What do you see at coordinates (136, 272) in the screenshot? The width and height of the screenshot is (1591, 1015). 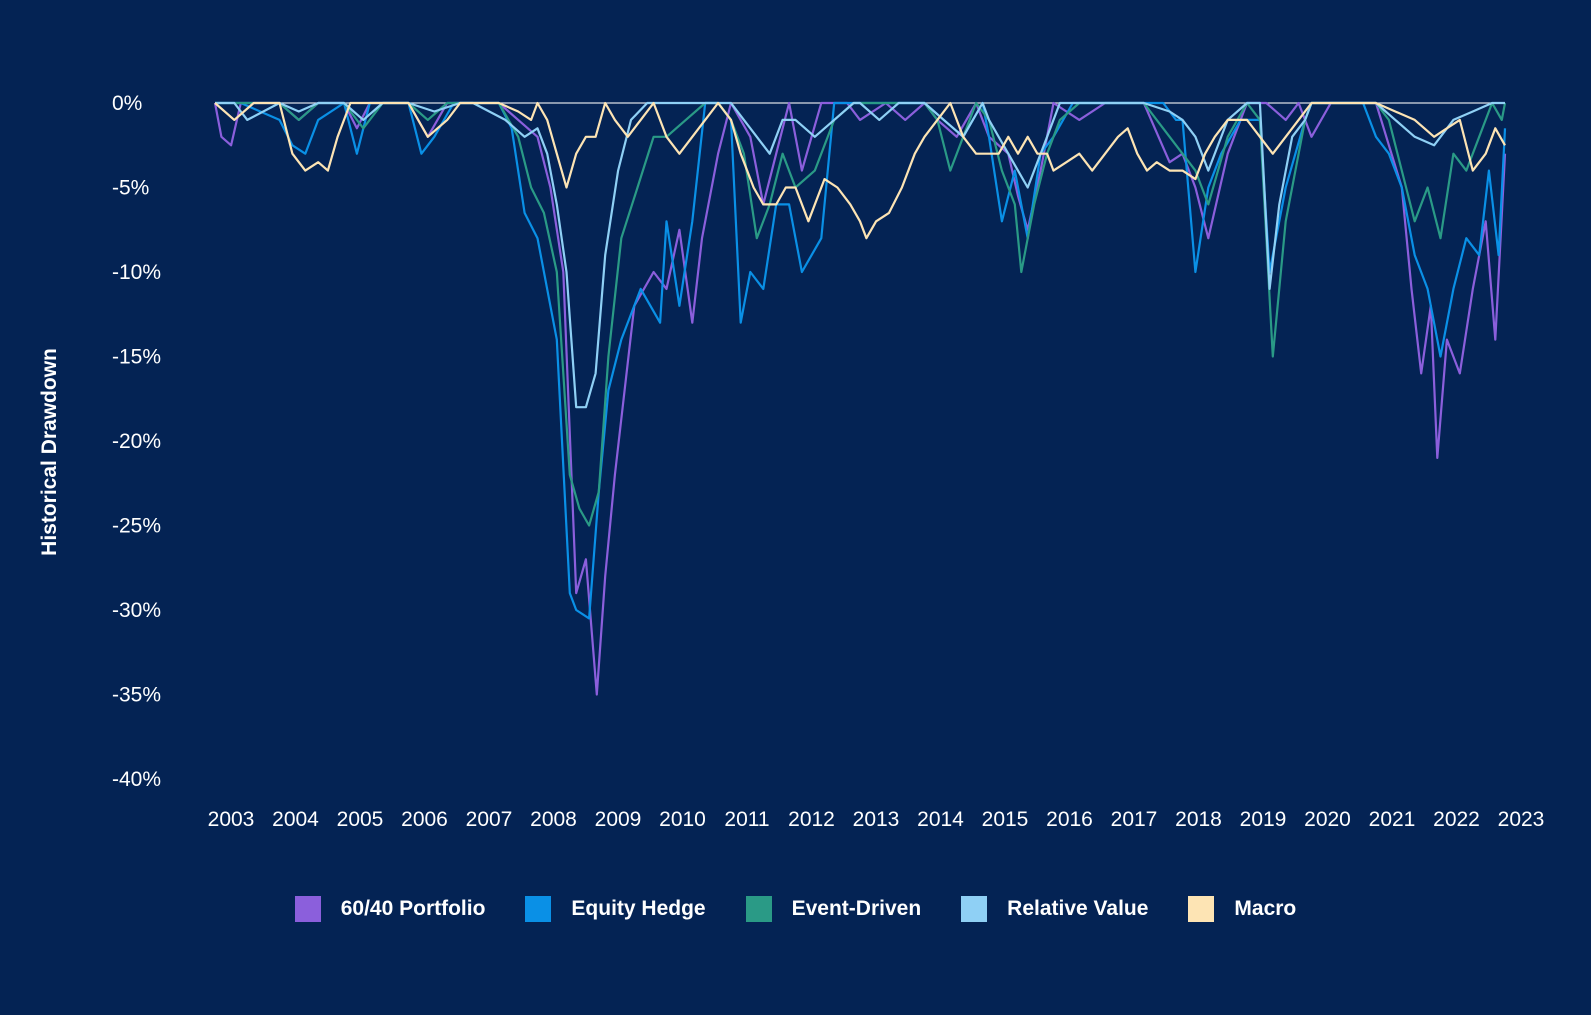 I see `y-tick-label: -10%` at bounding box center [136, 272].